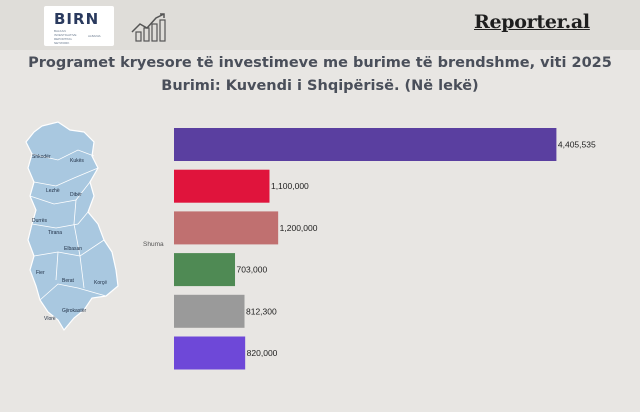 This screenshot has height=412, width=640. I want to click on bar-value-label-6: 820,000, so click(262, 353).